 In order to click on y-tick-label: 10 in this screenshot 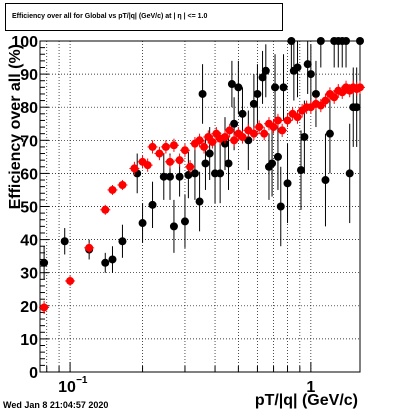, I will do `click(29, 340)`.